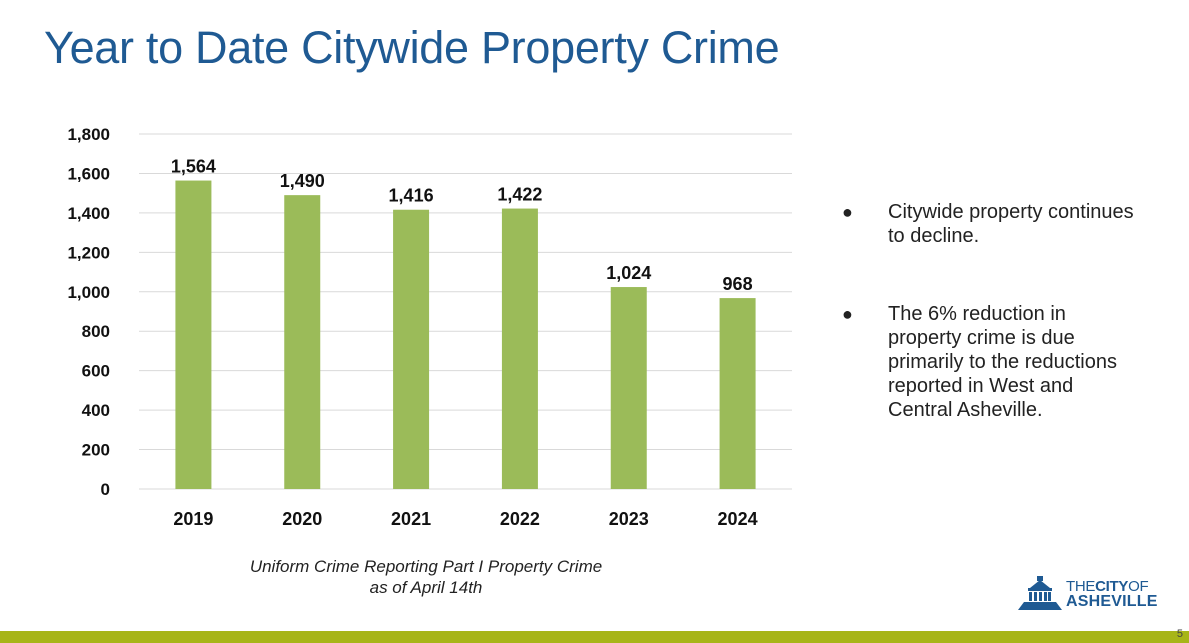 The image size is (1189, 643). Describe the element at coordinates (88, 312) in the screenshot. I see `y-axis-ticks: 0 200 400 600 800 1,000 1,200 1,400 1,600 1,800` at that location.